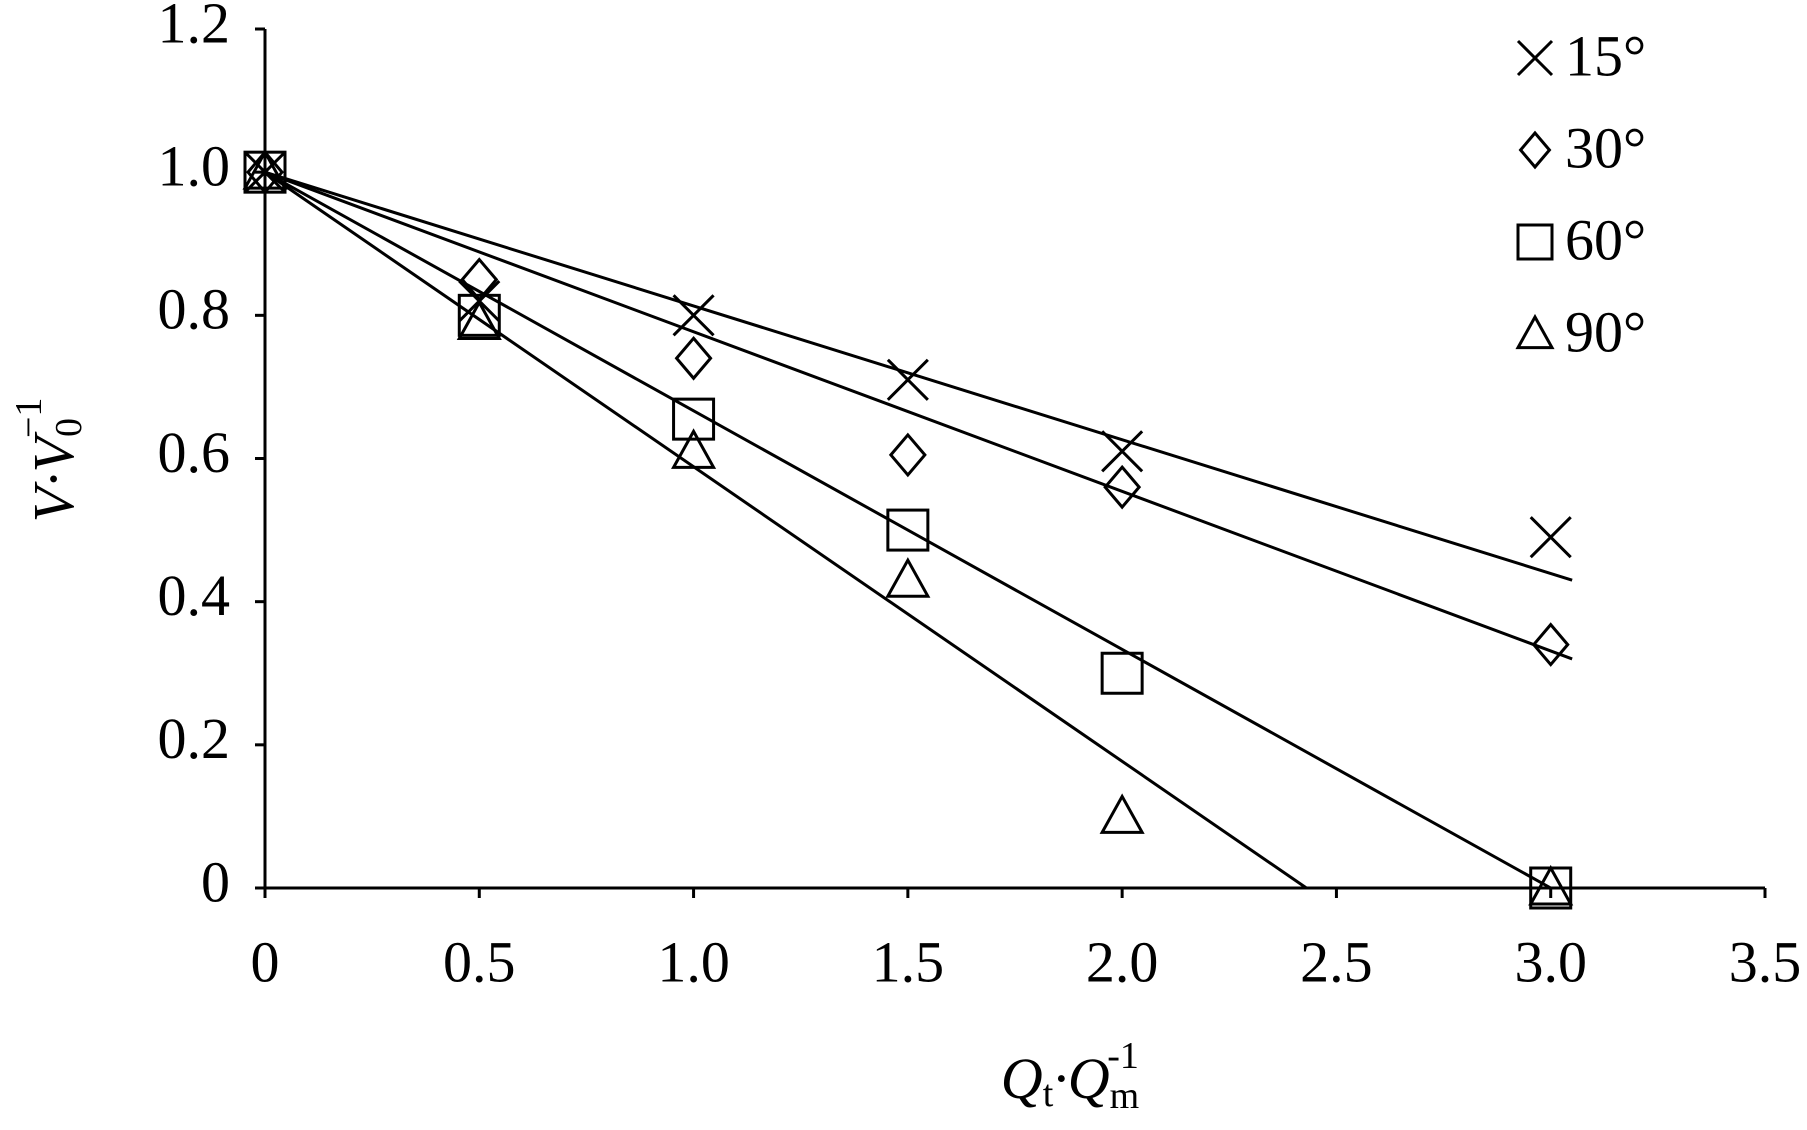 This screenshot has width=1807, height=1130. I want to click on label-part: Q, so click(1022, 1078).